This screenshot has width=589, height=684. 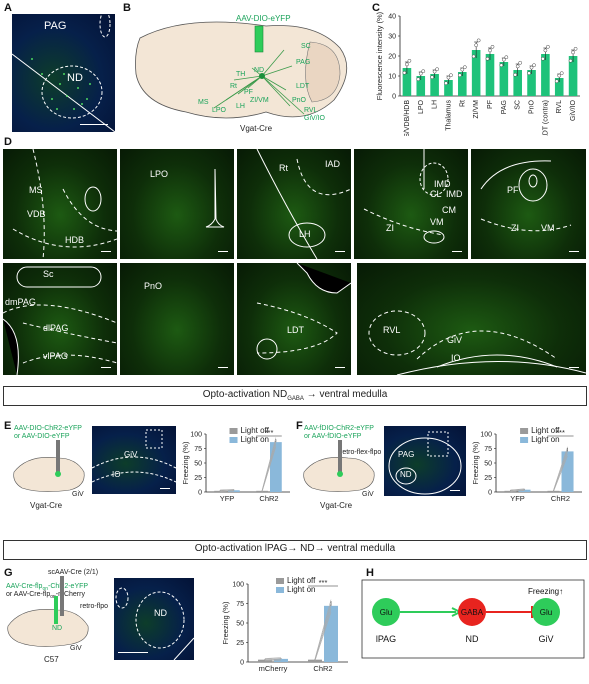 I want to click on e-virus2: or AAV-DIO-eYFP, so click(x=42, y=436).